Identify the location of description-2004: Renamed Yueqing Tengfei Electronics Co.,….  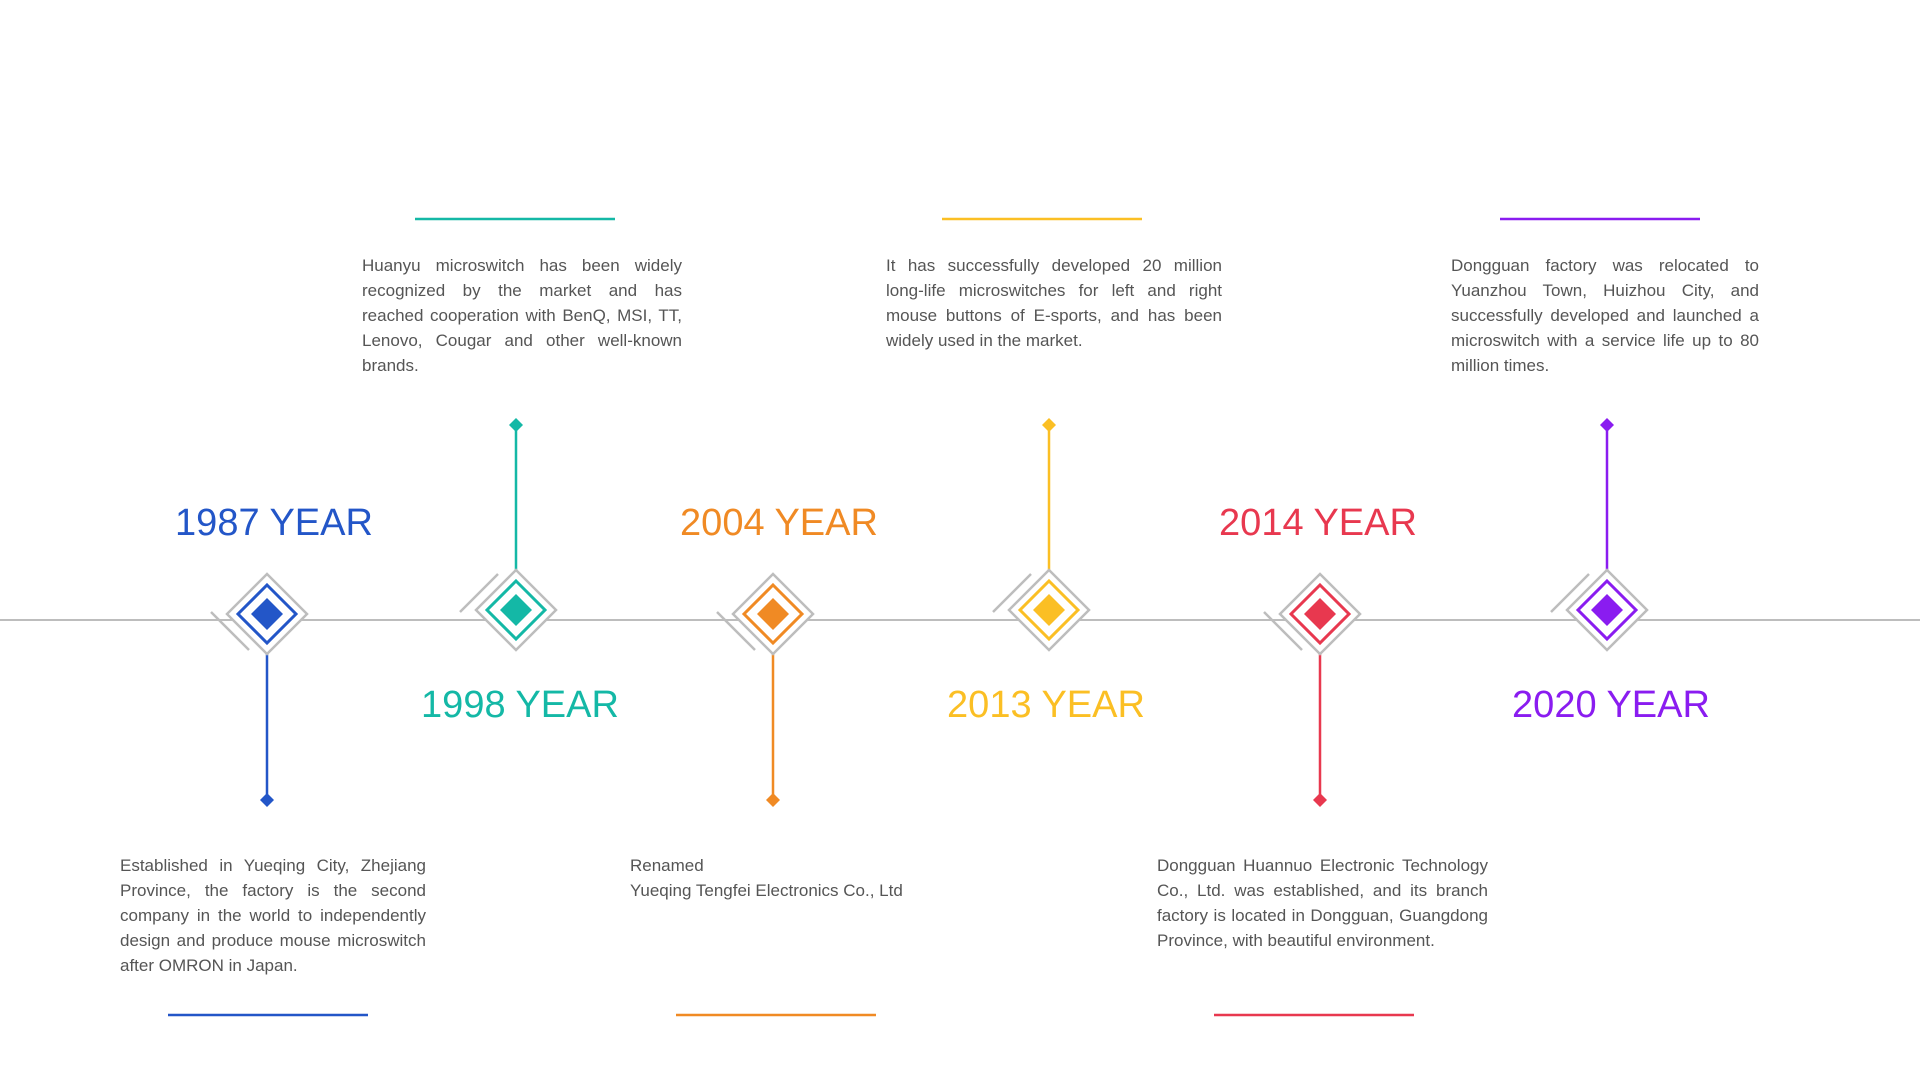
(790, 878).